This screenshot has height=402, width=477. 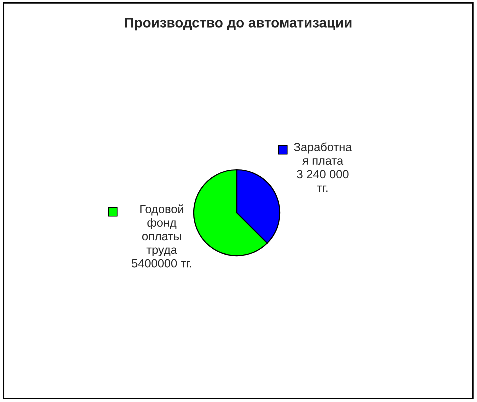 I want to click on legend-label: Годовой фонд оплаты труда, so click(x=162, y=230).